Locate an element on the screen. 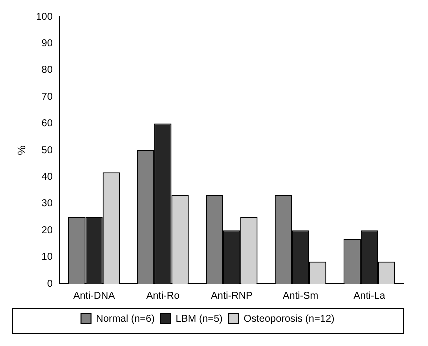  x-tick-label: Anti-Sm is located at coordinates (300, 296).